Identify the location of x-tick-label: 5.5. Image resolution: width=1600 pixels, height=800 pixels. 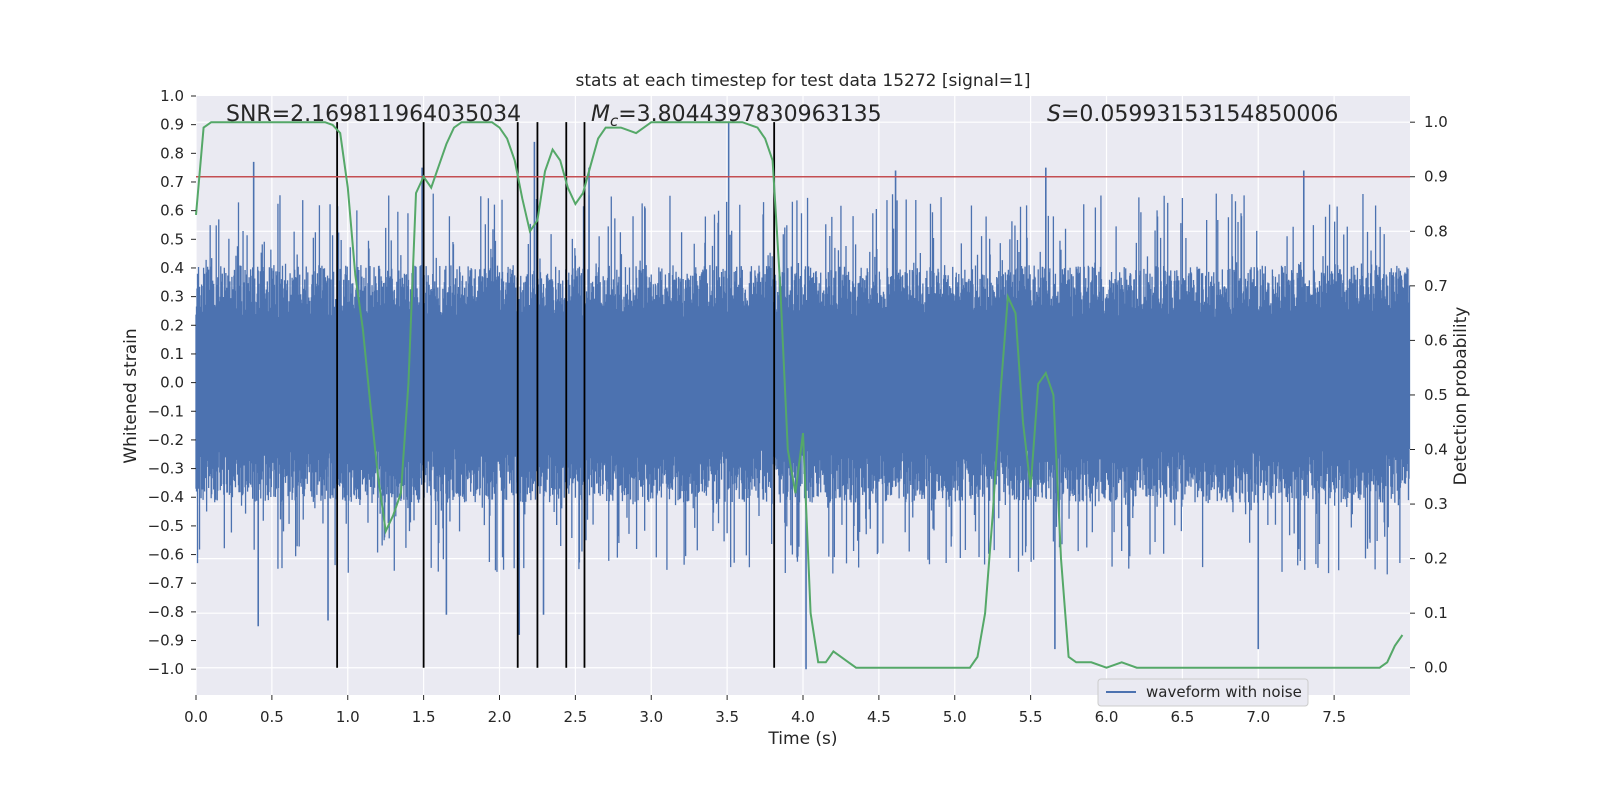
(1031, 717).